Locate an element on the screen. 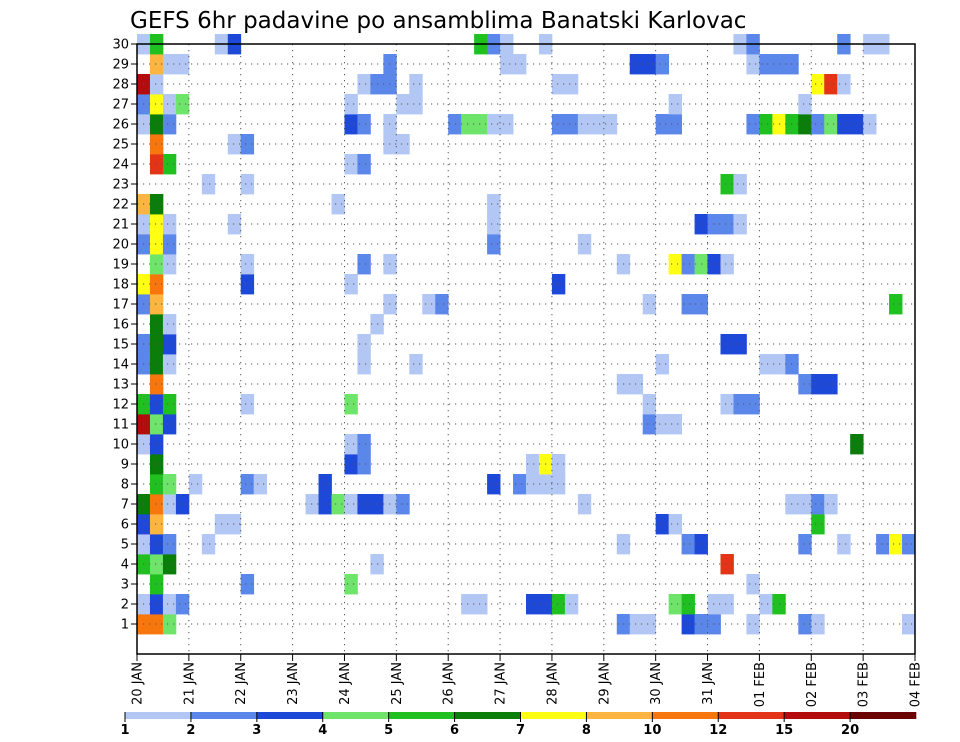 This screenshot has height=742, width=960. y-tick-label: 23 is located at coordinates (120, 185).